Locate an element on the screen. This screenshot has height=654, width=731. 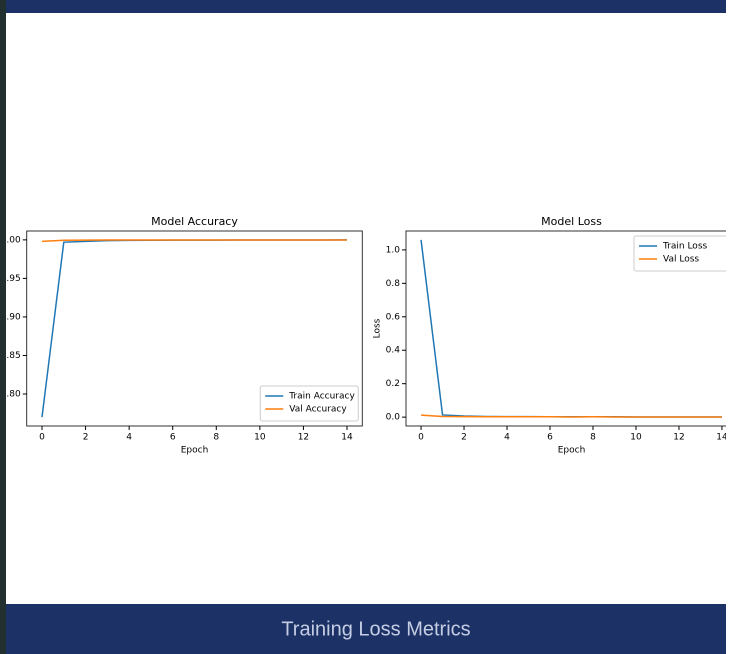
y-tick-label: 1.0 is located at coordinates (393, 250).